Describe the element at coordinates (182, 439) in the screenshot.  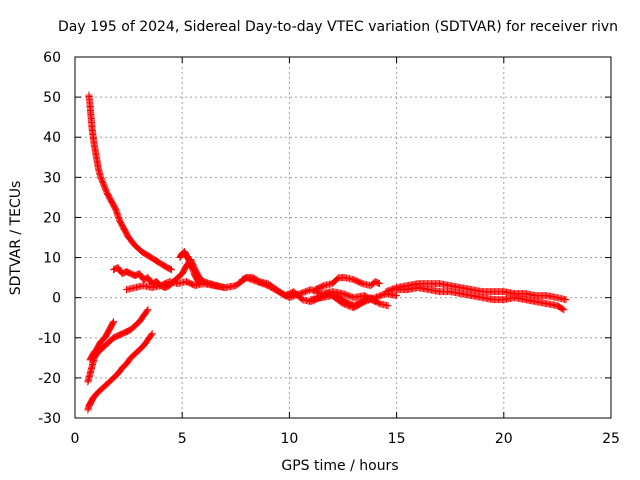
I see `x-tick-label: 5` at that location.